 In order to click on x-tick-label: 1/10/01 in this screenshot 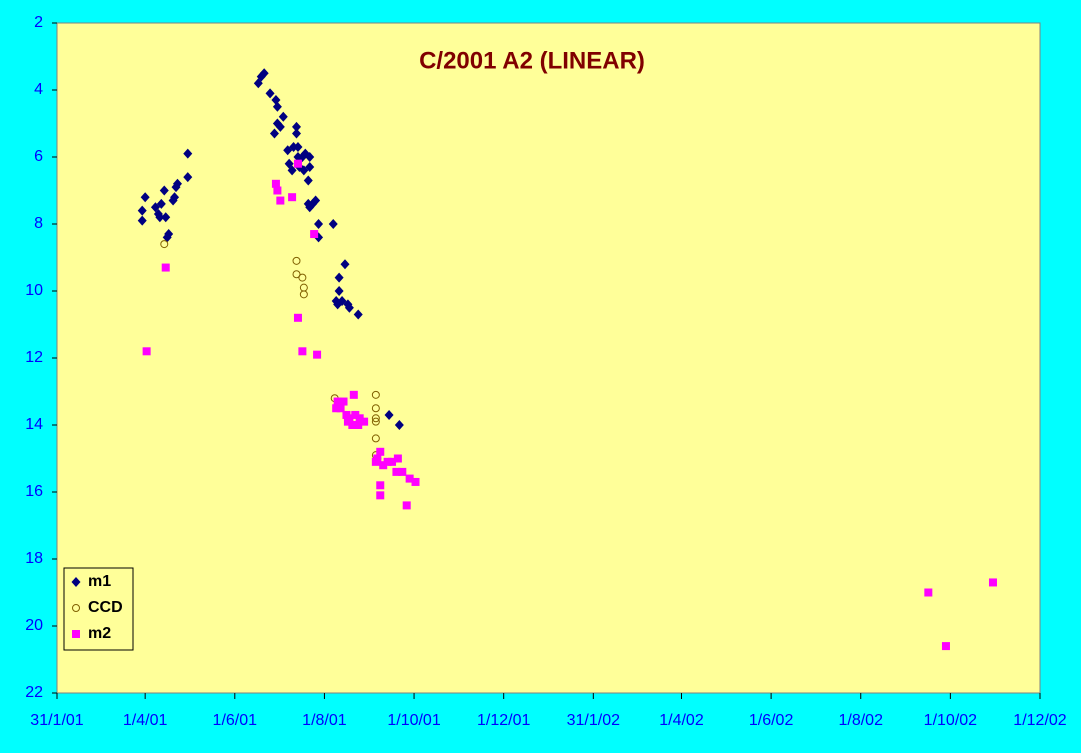, I will do `click(413, 720)`.